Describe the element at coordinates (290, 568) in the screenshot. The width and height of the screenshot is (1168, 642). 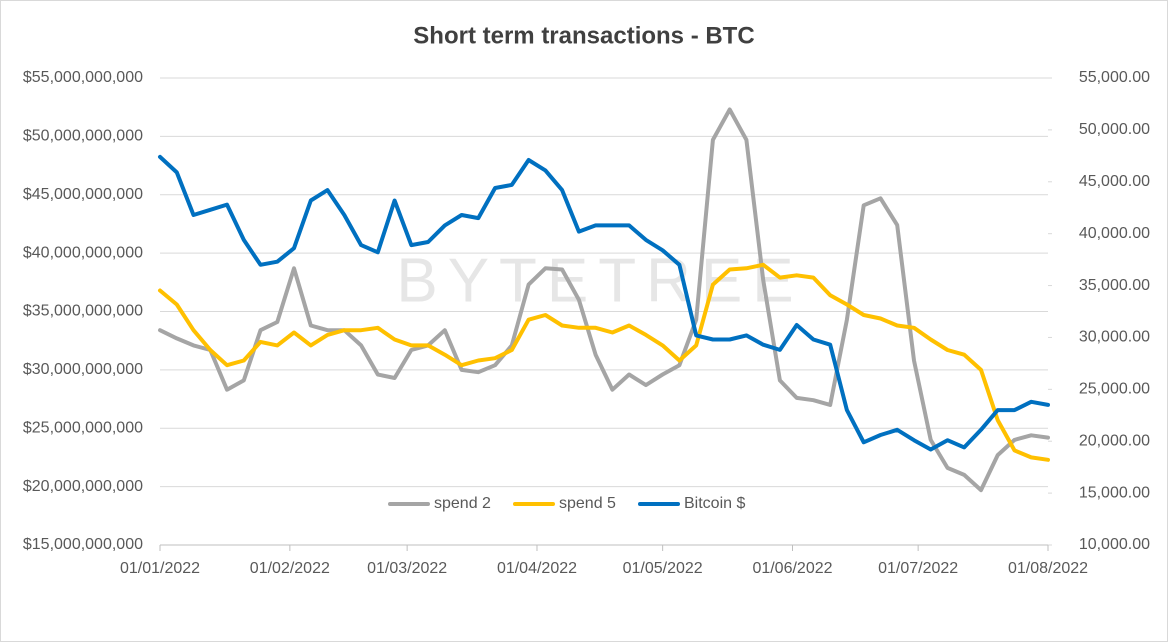
I see `x-tick-label: 01/02/2022` at that location.